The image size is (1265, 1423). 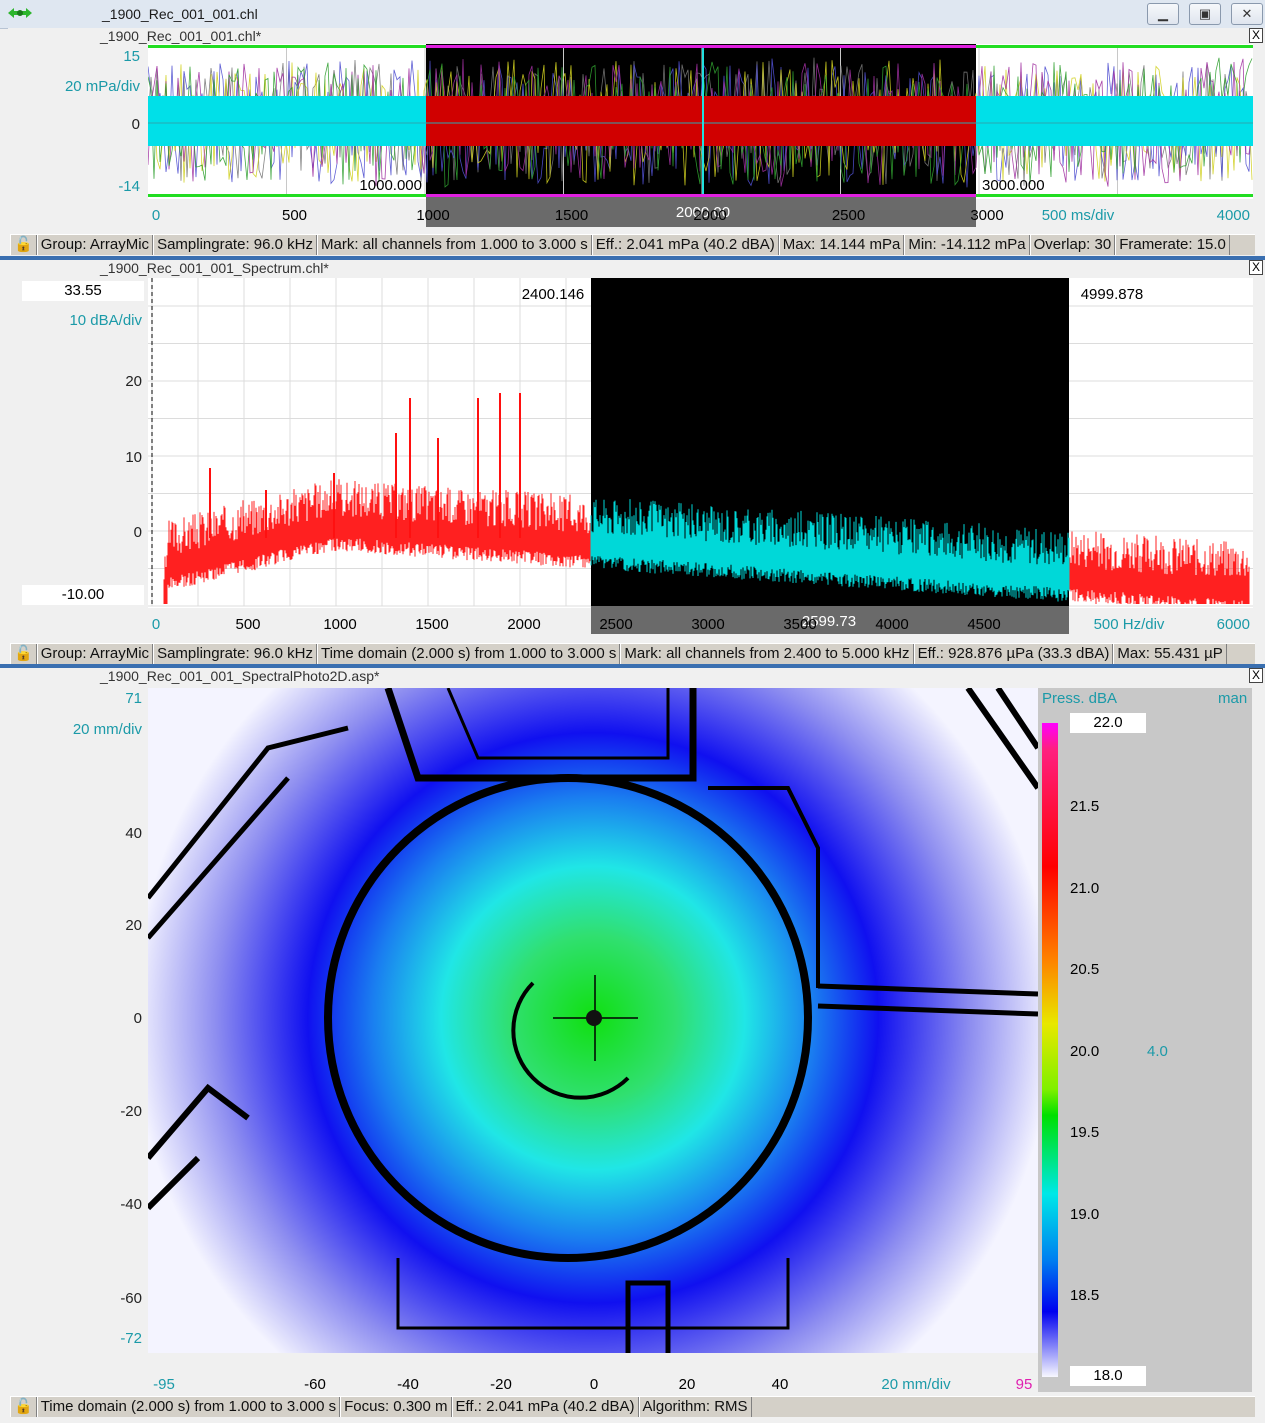 What do you see at coordinates (706, 498) in the screenshot?
I see `spectrum-trace` at bounding box center [706, 498].